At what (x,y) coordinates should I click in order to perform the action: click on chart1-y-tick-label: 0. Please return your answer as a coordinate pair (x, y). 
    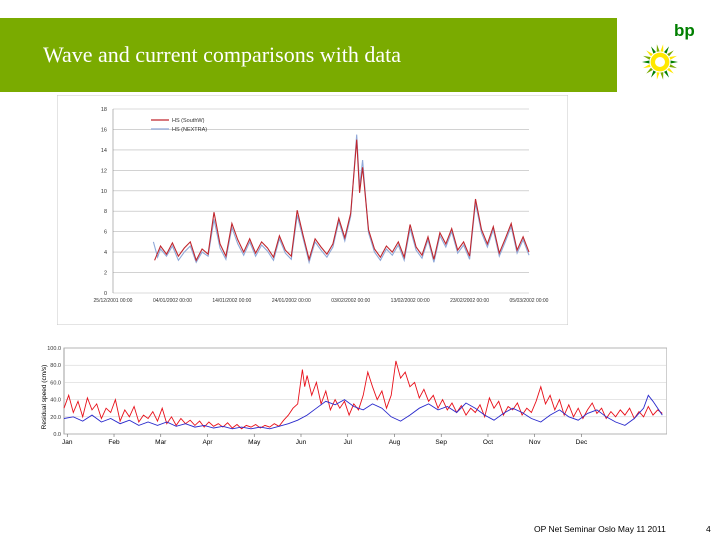
    Looking at the image, I should click on (105, 294).